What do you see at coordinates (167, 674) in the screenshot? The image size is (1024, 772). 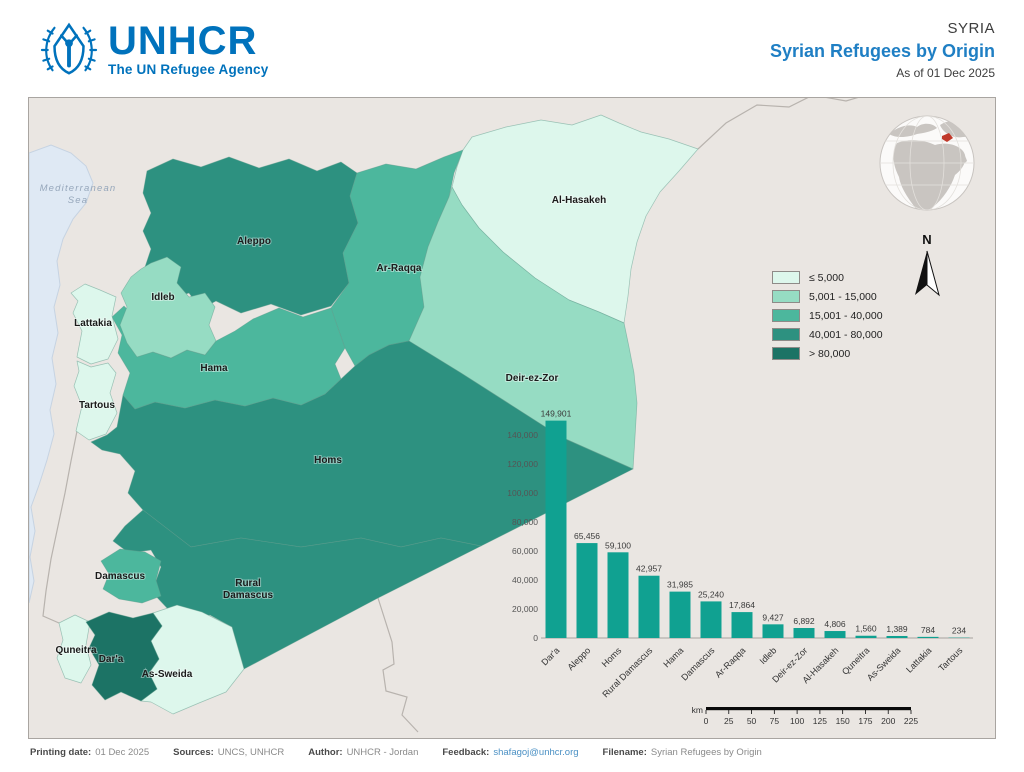 I see `region-label-as_sweida: As-Sweida` at bounding box center [167, 674].